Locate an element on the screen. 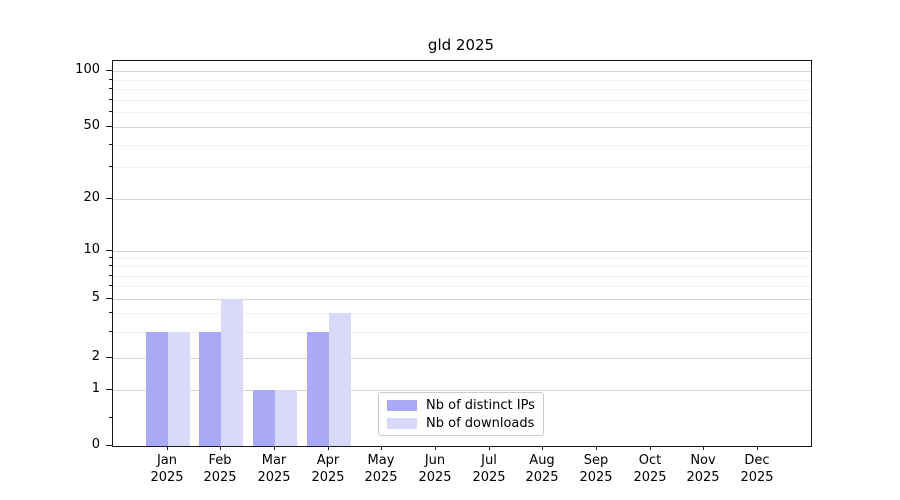 This screenshot has height=500, width=900. x-tick-label-month: Dec is located at coordinates (757, 460).